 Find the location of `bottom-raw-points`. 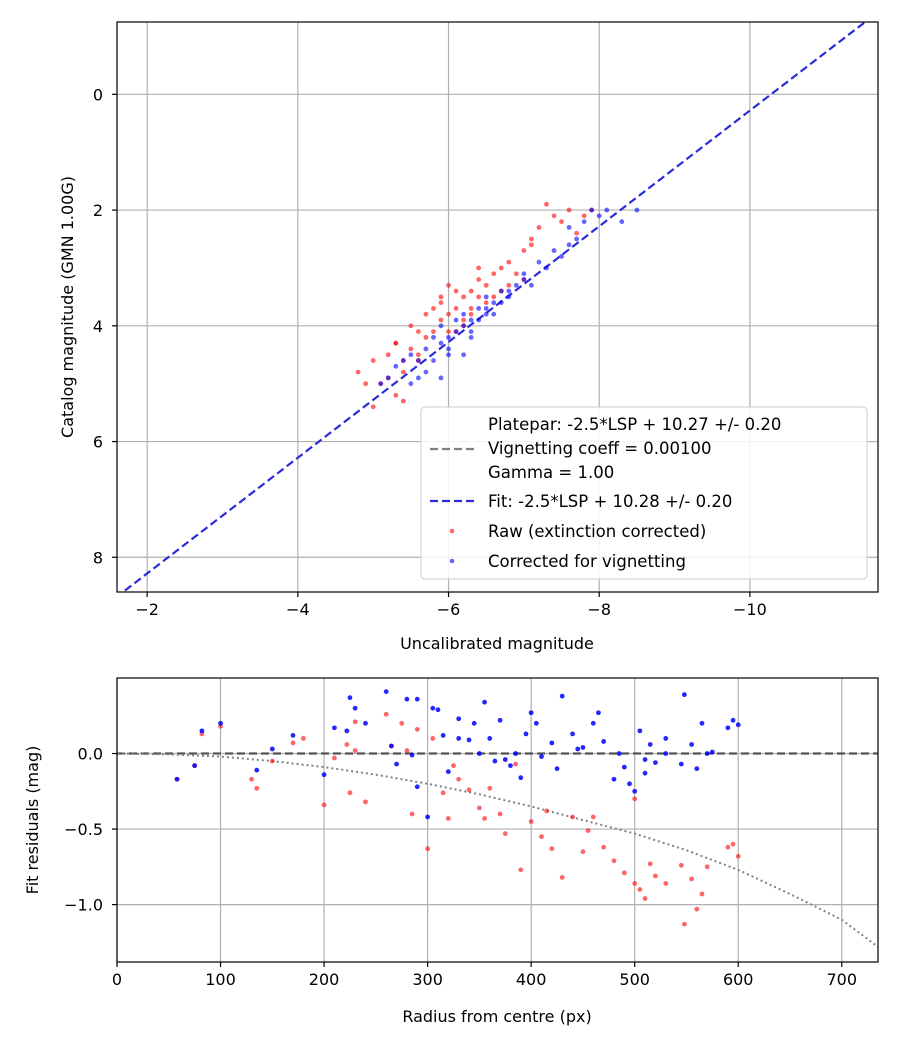

bottom-raw-points is located at coordinates (457, 819).